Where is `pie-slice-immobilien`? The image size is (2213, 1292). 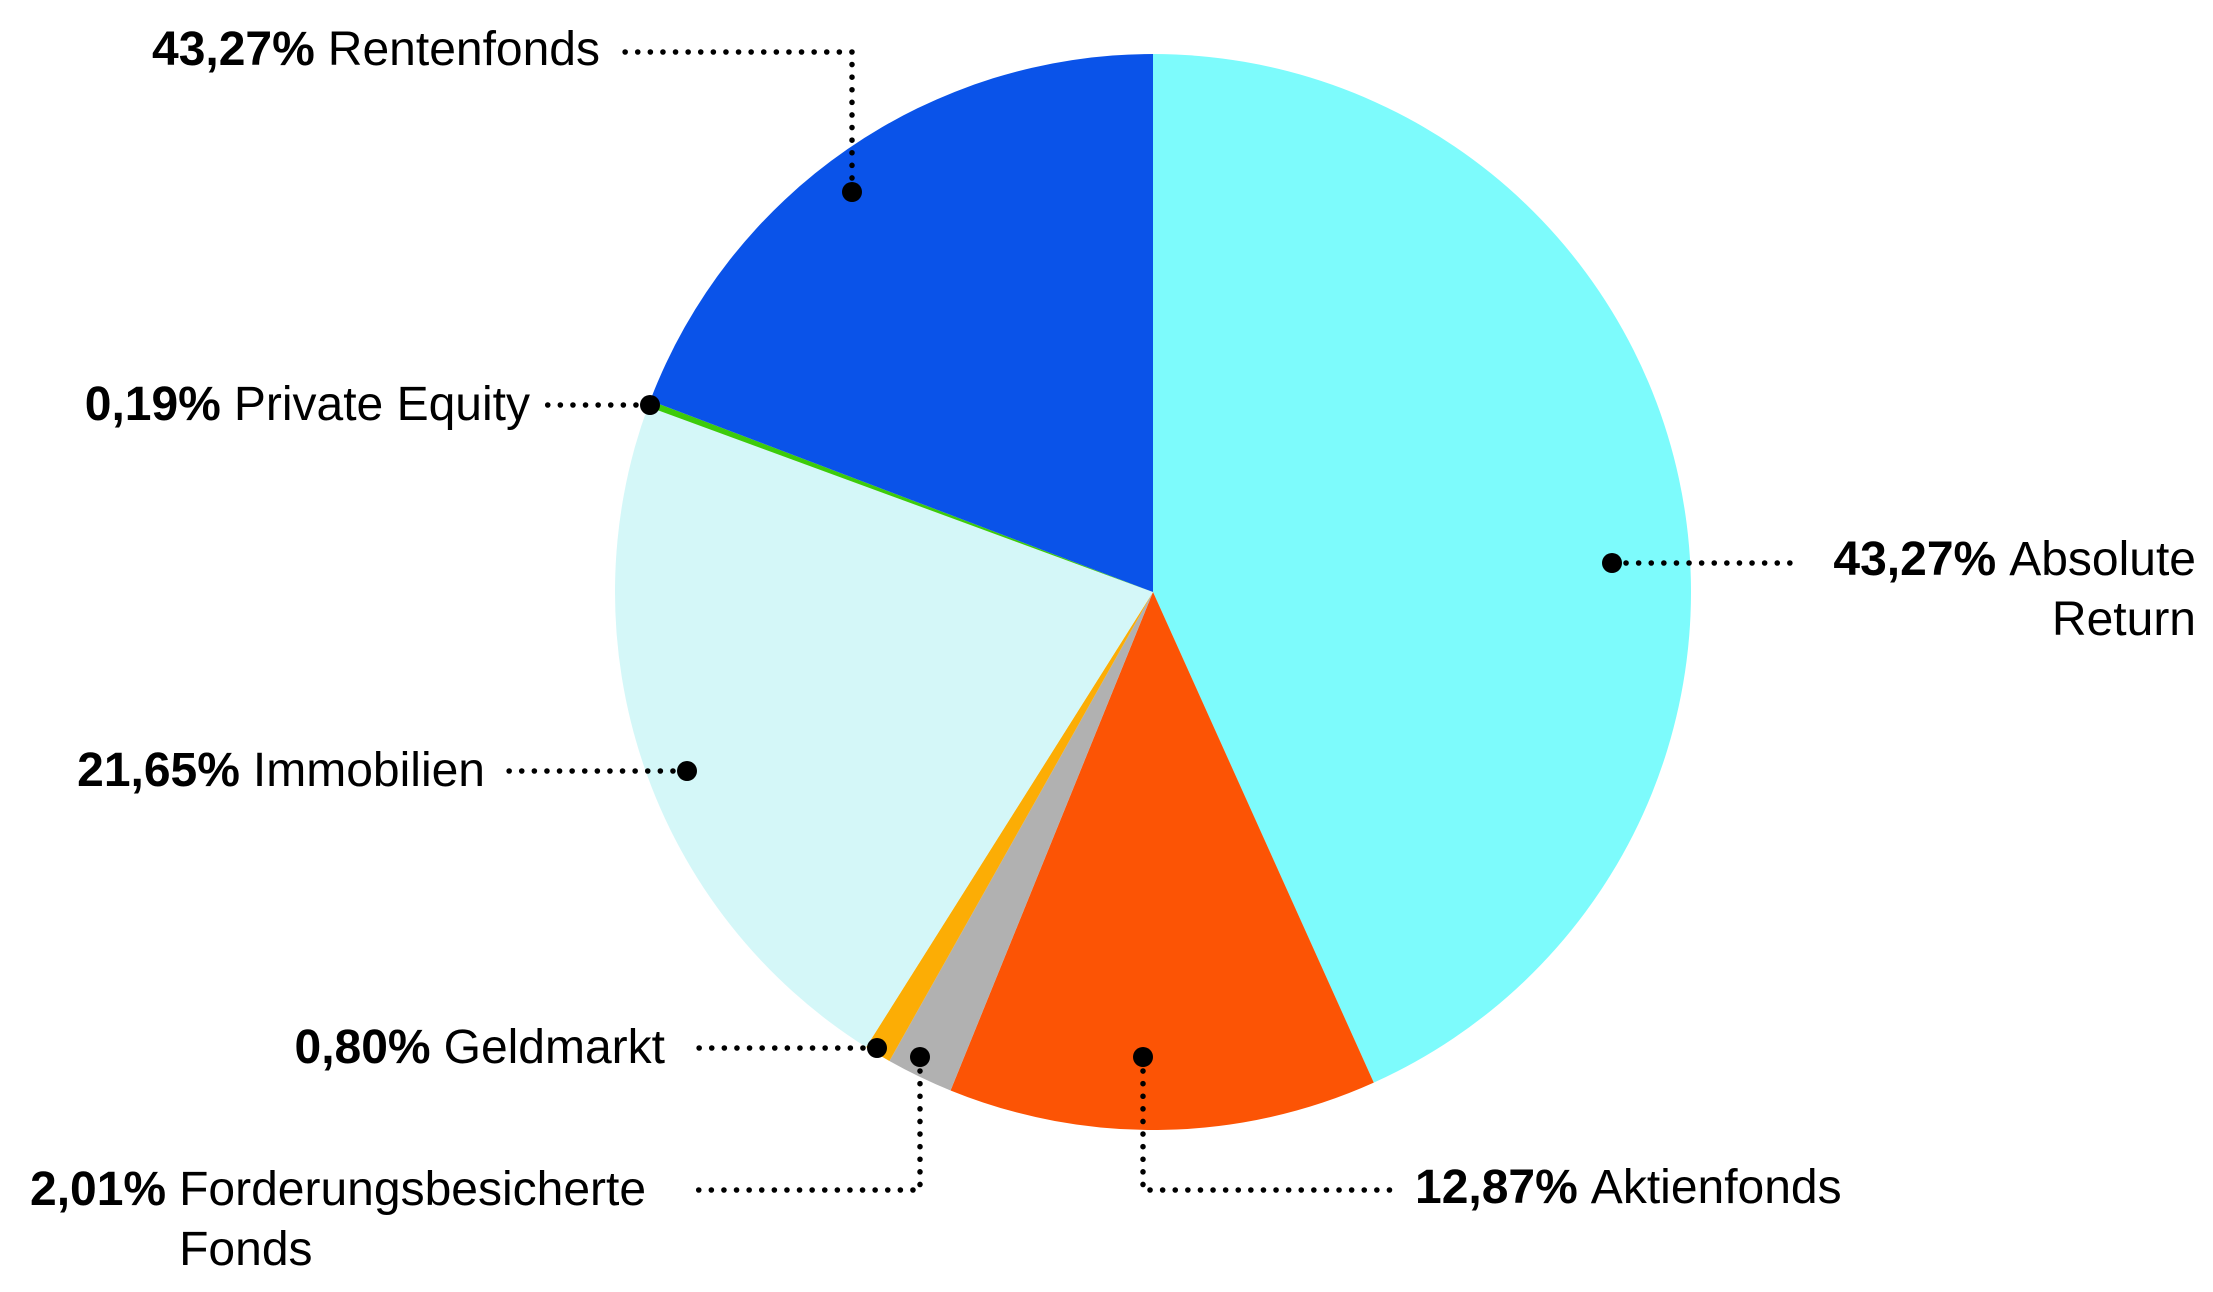 pie-slice-immobilien is located at coordinates (883, 727).